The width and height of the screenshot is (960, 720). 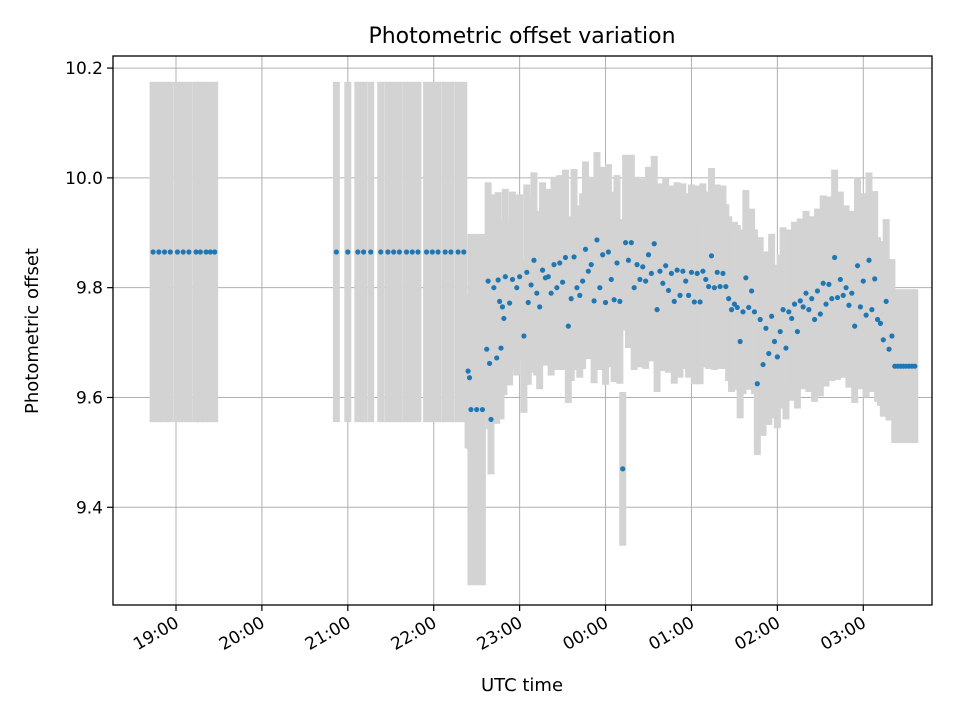 What do you see at coordinates (89, 508) in the screenshot?
I see `y-tick-label: 9.4` at bounding box center [89, 508].